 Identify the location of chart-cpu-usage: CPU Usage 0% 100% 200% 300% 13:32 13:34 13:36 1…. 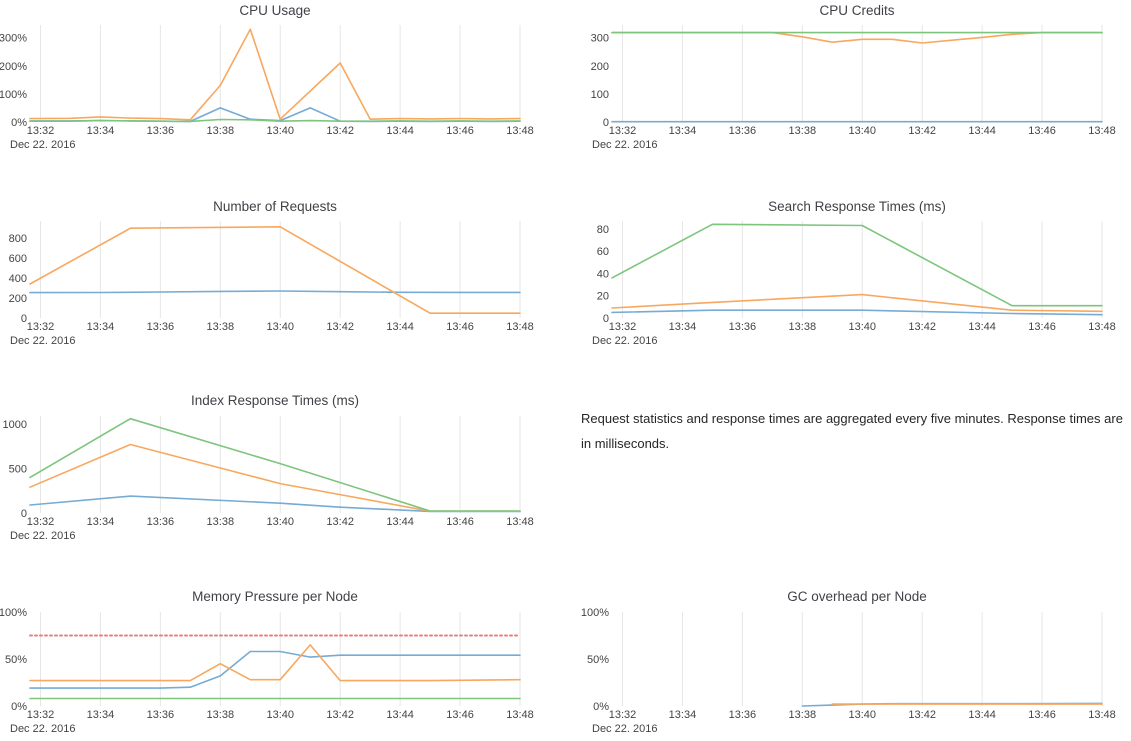
(270, 80).